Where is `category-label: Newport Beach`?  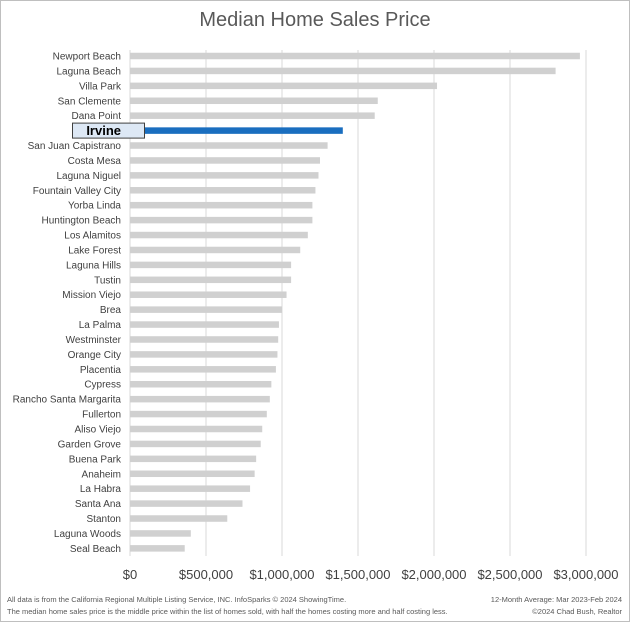 category-label: Newport Beach is located at coordinates (87, 57).